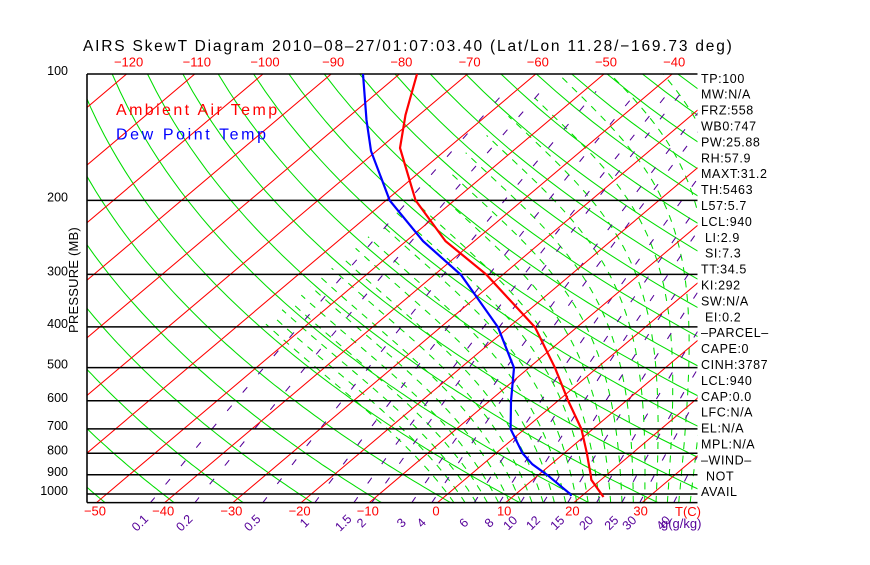  Describe the element at coordinates (73, 280) in the screenshot. I see `svg-text: PRESSURE (MB)` at that location.